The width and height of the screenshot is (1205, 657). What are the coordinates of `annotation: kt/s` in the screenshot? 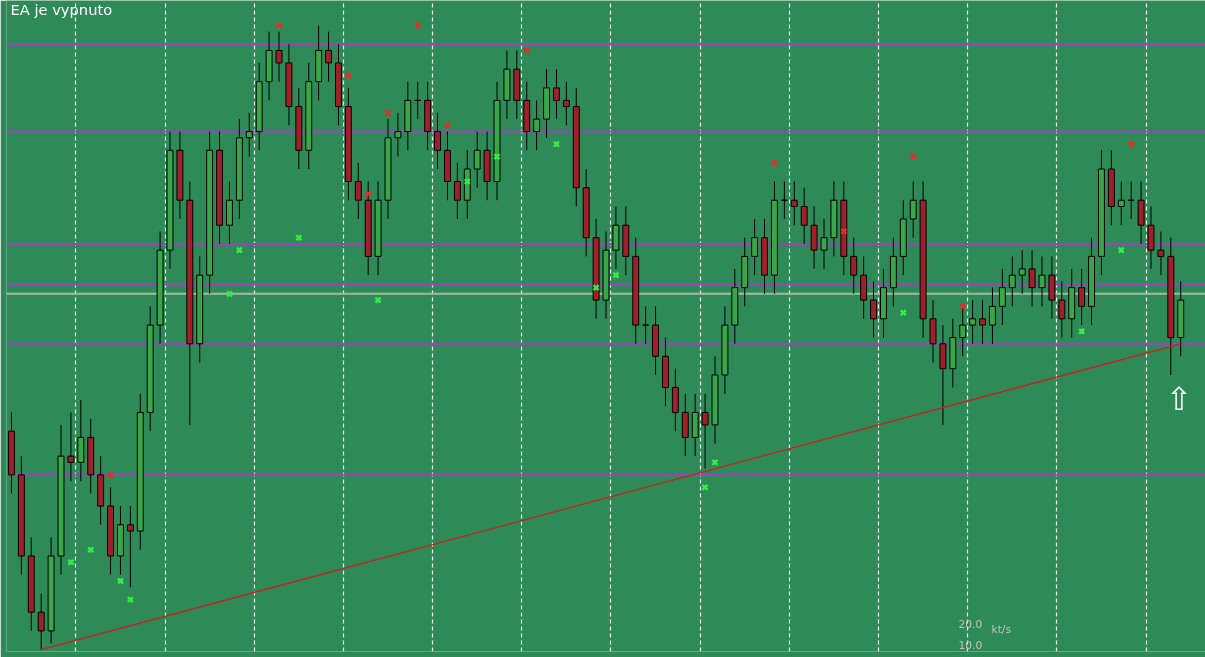 It's located at (1001, 629).